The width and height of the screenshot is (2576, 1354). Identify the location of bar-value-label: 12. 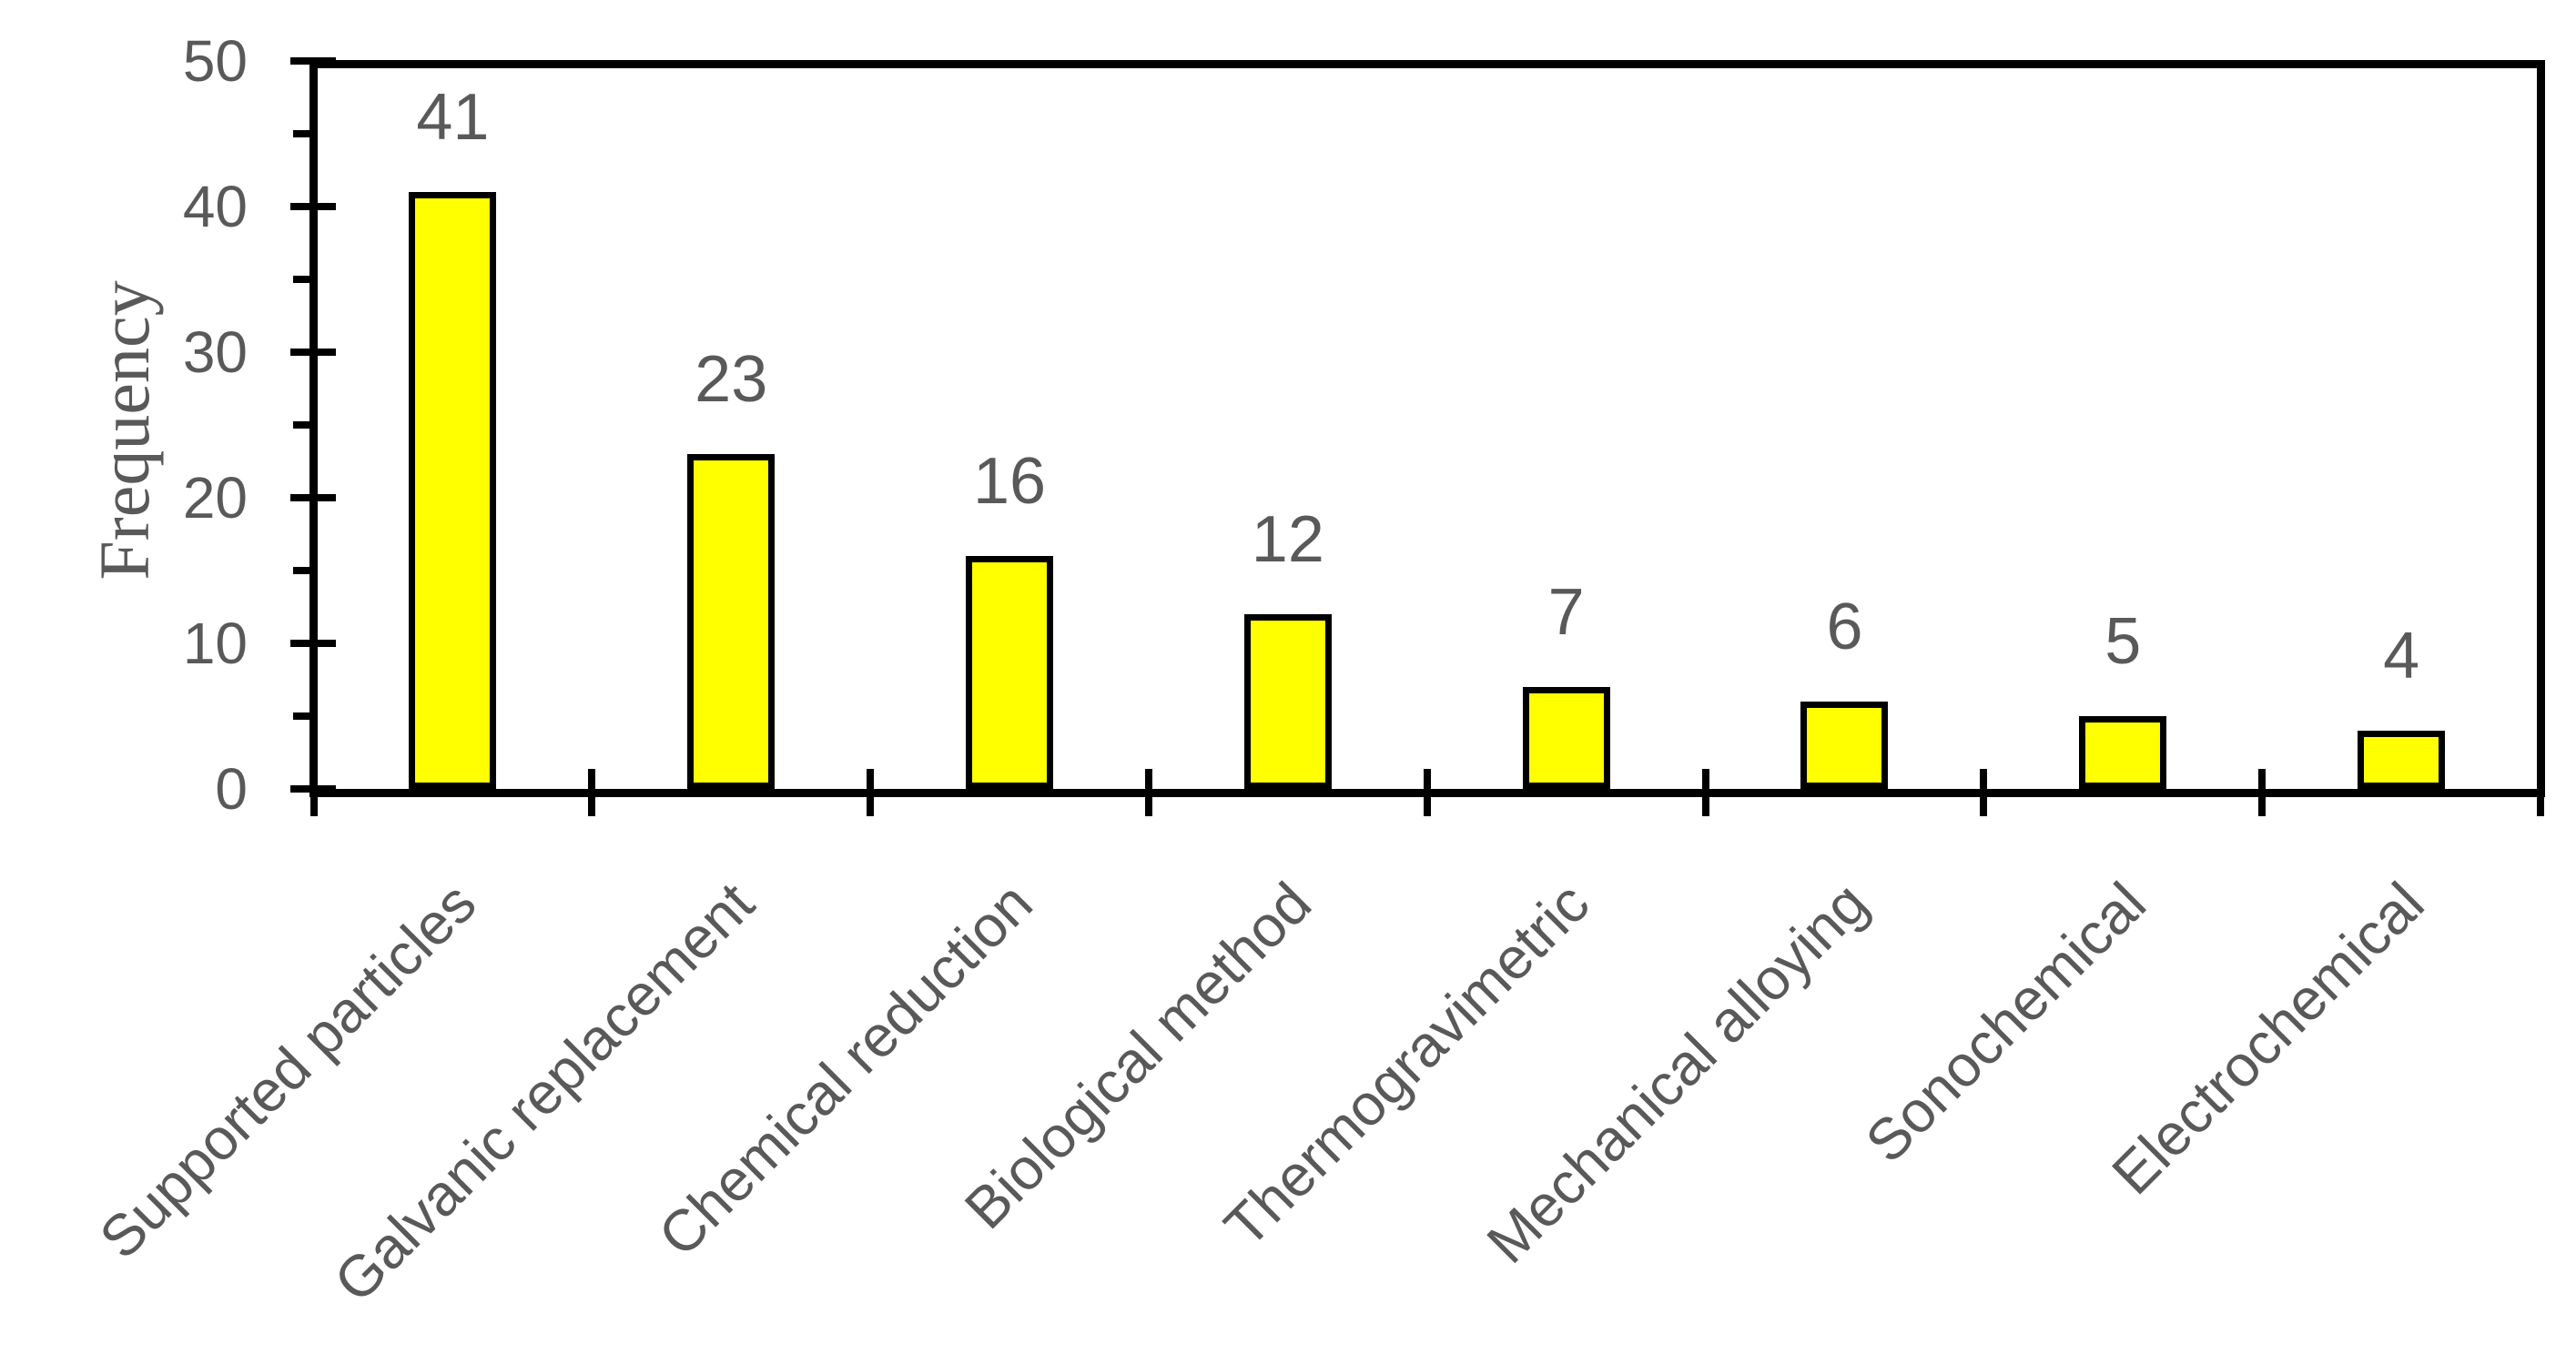
(1287, 539).